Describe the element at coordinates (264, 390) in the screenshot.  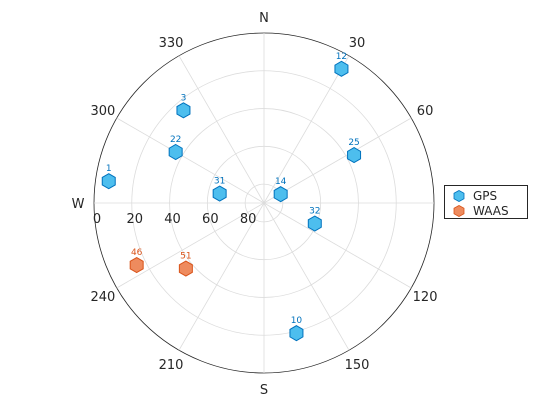
I see `azimuth-tick-label: S` at that location.